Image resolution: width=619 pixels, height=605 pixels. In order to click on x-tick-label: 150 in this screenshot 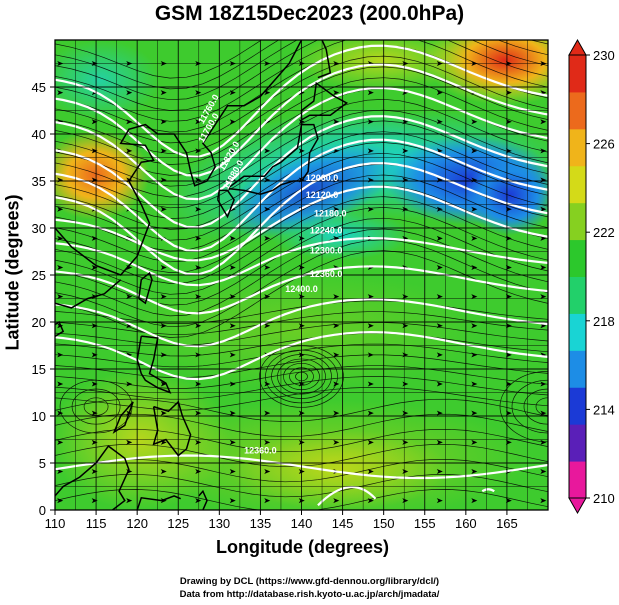, I will do `click(384, 523)`.